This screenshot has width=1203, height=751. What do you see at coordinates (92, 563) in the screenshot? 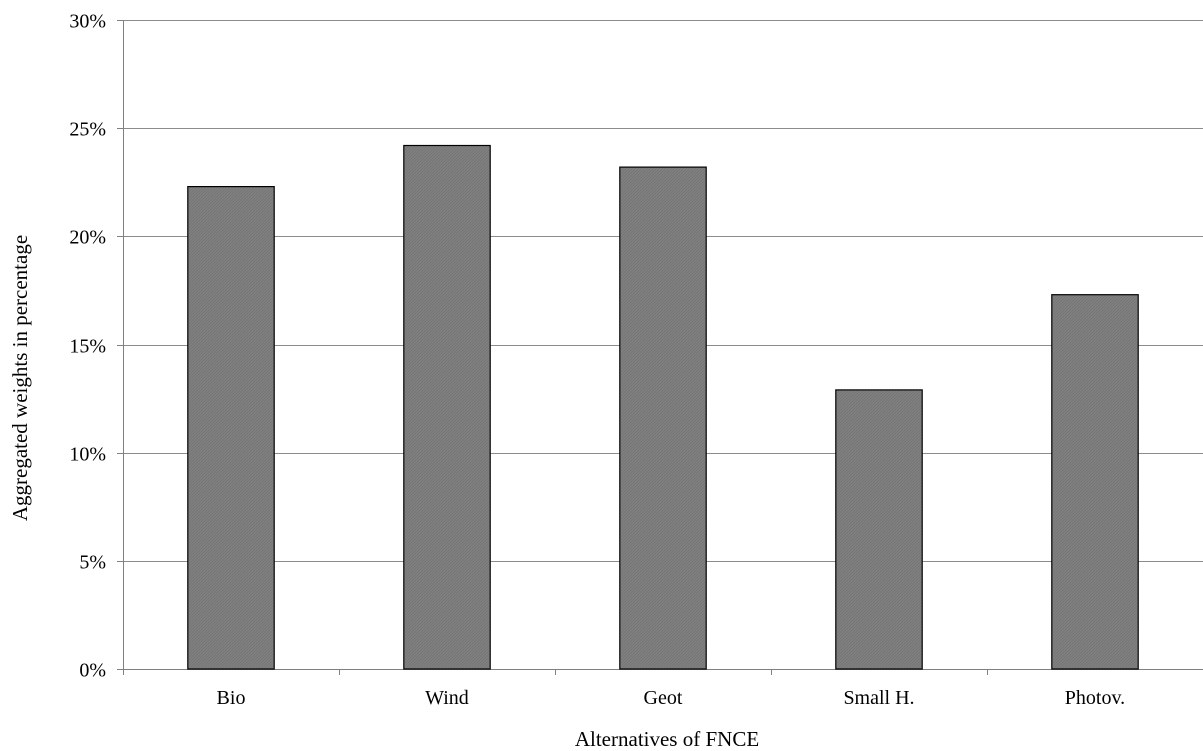
I see `y-tick-label: 5%` at bounding box center [92, 563].